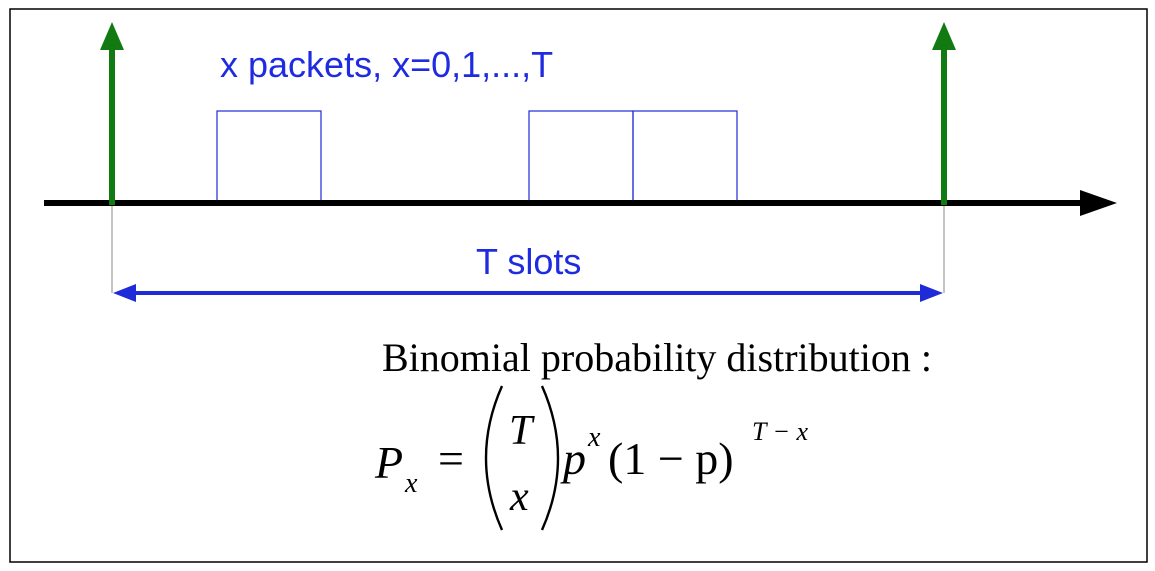 The height and width of the screenshot is (571, 1155). Describe the element at coordinates (550, 458) in the screenshot. I see `binomial-right-paren` at that location.